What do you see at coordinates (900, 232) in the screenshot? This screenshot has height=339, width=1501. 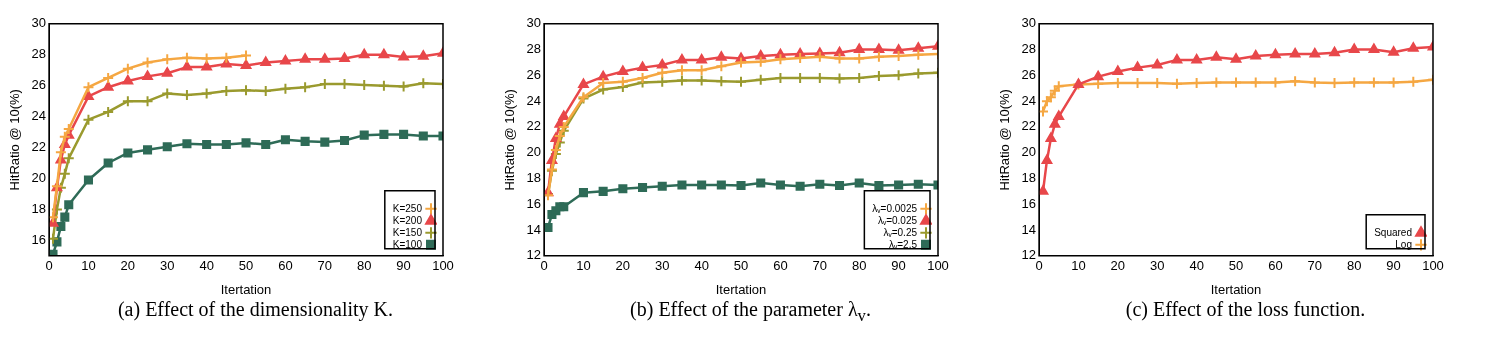 I see `legend-label: λᵥ=0.25` at bounding box center [900, 232].